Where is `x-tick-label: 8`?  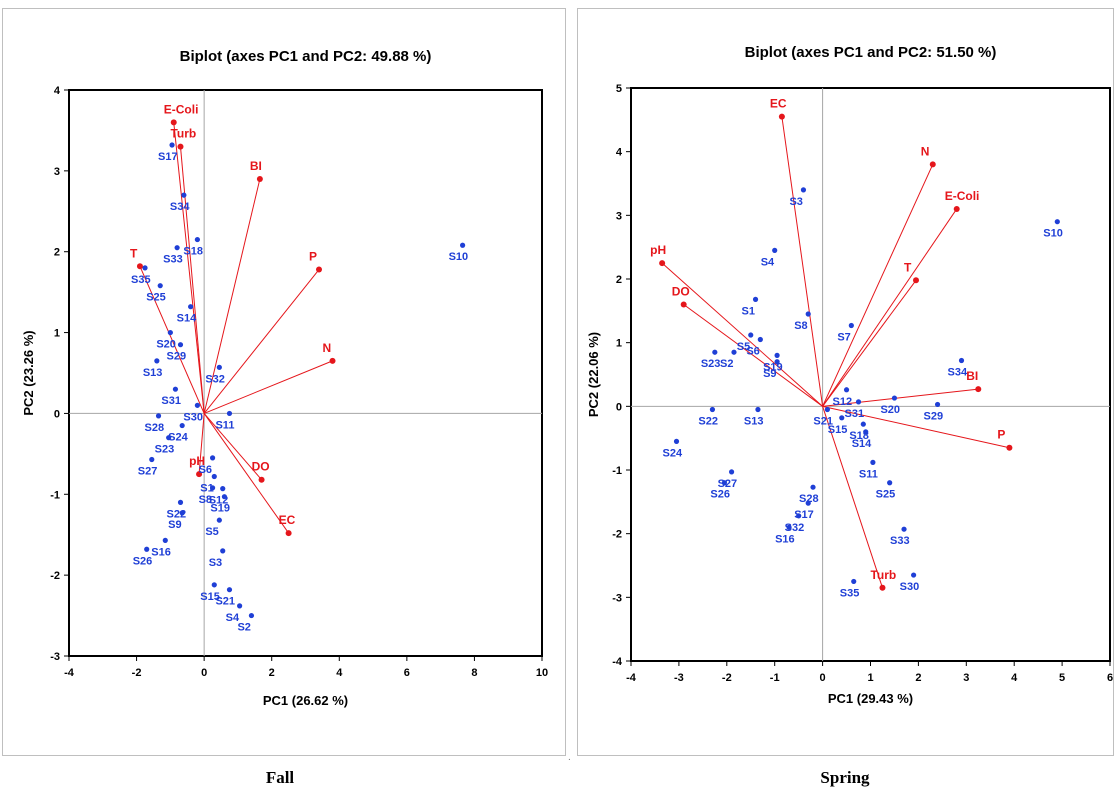
x-tick-label: 8 is located at coordinates (474, 673).